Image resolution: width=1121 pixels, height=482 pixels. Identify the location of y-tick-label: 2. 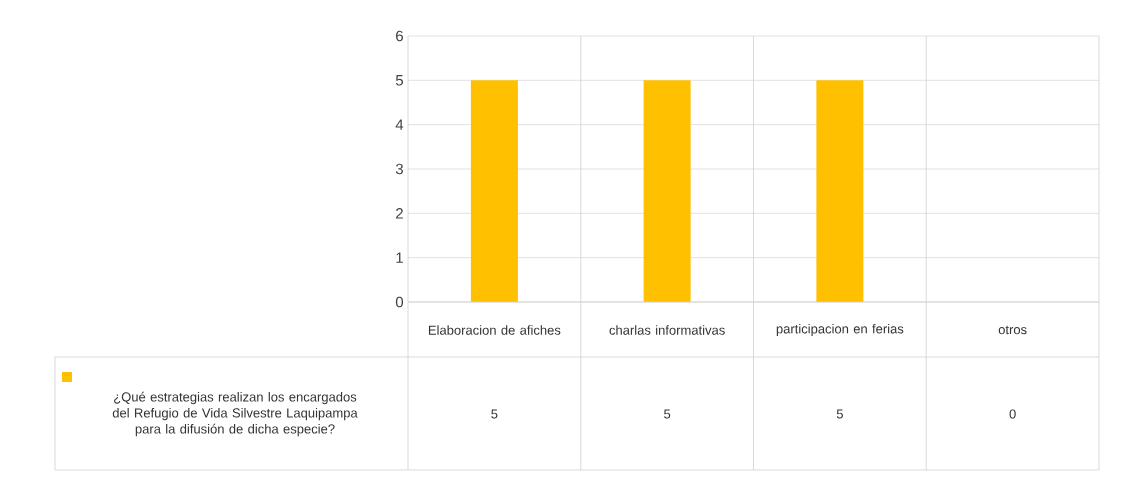
(399, 213).